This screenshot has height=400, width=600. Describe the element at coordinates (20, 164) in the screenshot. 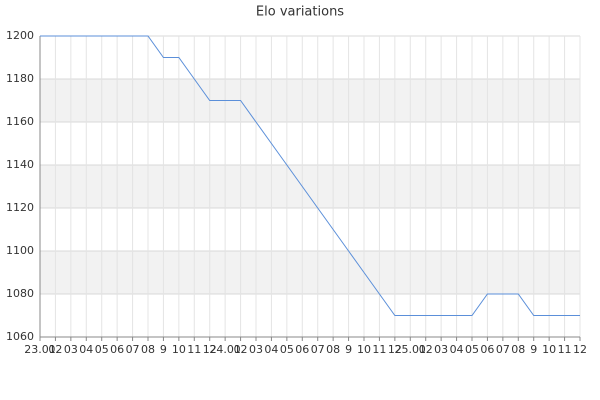

I see `y-tick-label: 1140` at that location.